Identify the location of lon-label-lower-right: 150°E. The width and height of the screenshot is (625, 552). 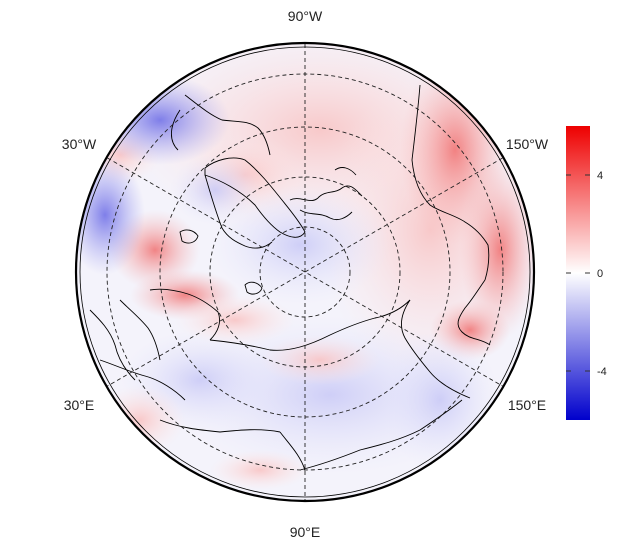
(527, 405).